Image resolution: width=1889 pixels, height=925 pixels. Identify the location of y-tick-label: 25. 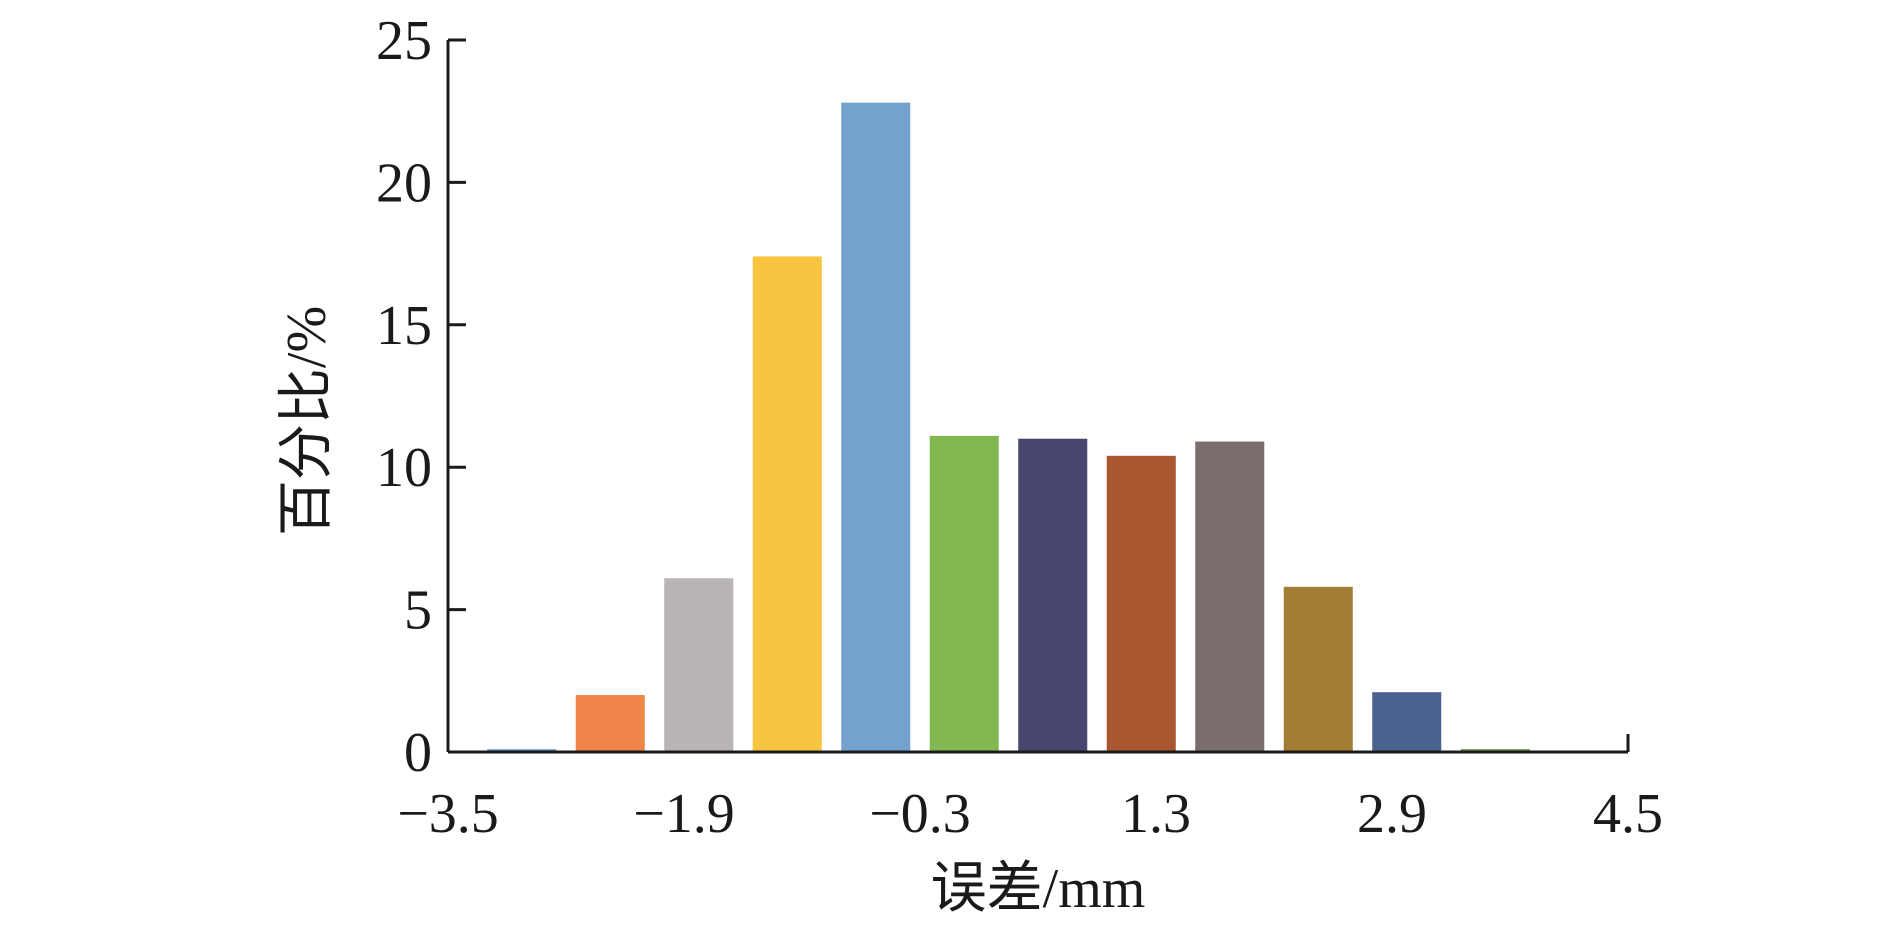
(404, 41).